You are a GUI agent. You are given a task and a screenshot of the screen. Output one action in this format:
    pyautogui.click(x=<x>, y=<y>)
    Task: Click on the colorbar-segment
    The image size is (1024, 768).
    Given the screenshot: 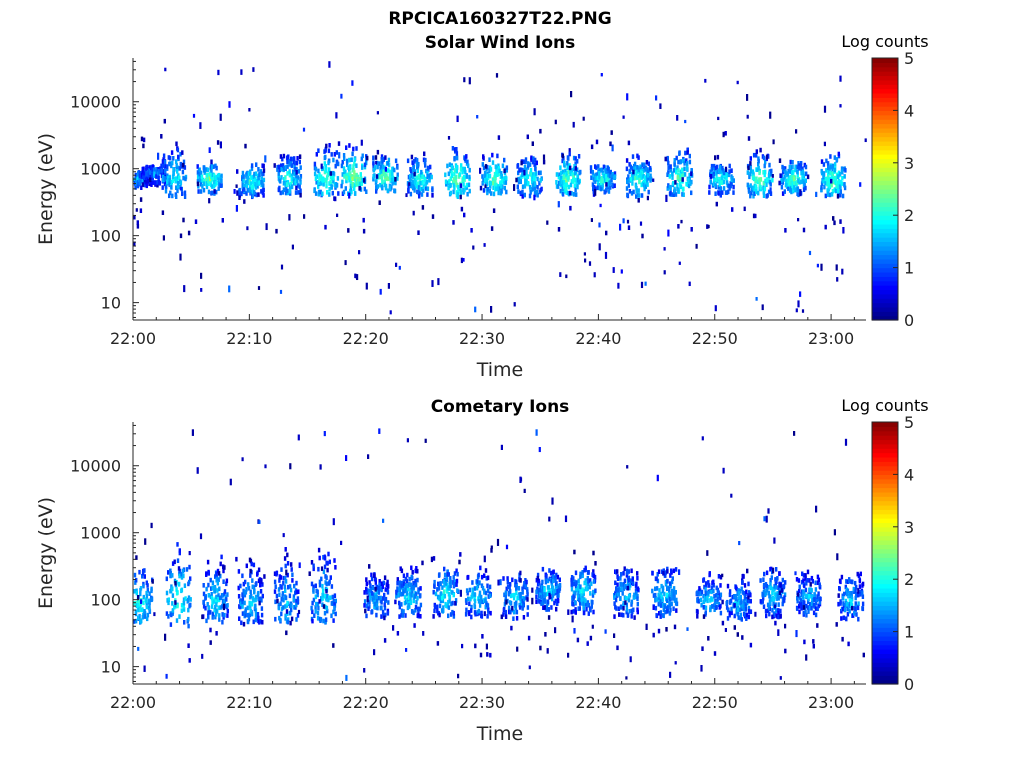 What is the action you would take?
    pyautogui.click(x=885, y=113)
    